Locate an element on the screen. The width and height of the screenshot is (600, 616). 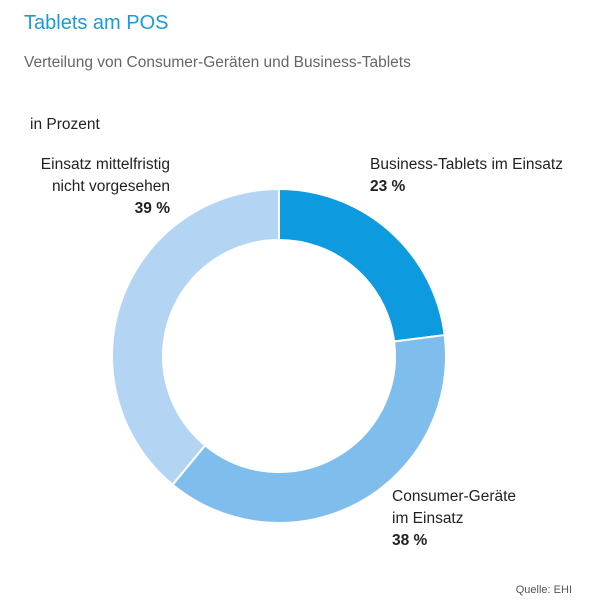
slice-label-business-tablets: Business-Tablets im Einsatz 23 % is located at coordinates (466, 176).